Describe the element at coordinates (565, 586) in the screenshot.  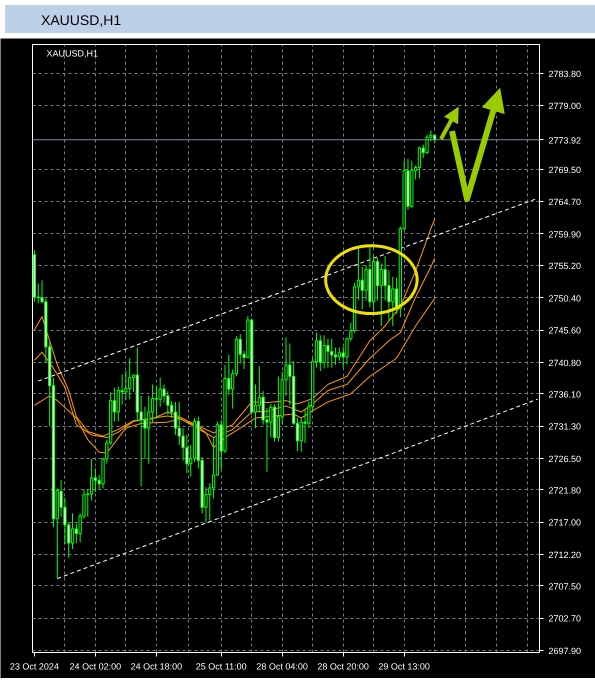
I see `y-tick-label: 2707.50` at that location.